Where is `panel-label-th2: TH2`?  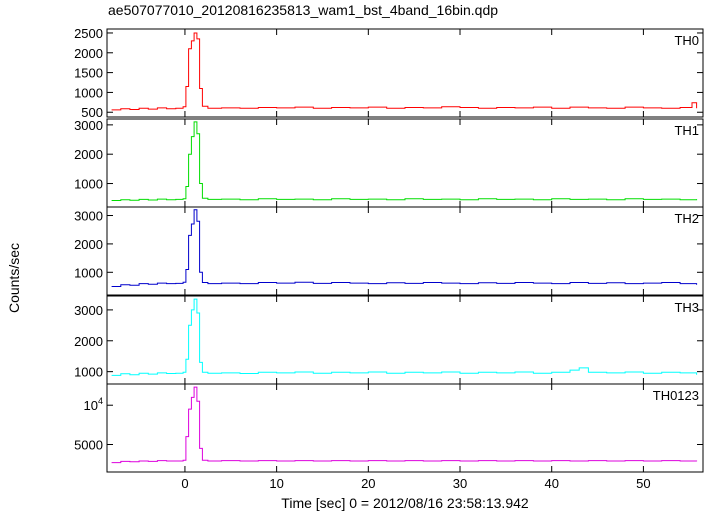 panel-label-th2: TH2 is located at coordinates (686, 218).